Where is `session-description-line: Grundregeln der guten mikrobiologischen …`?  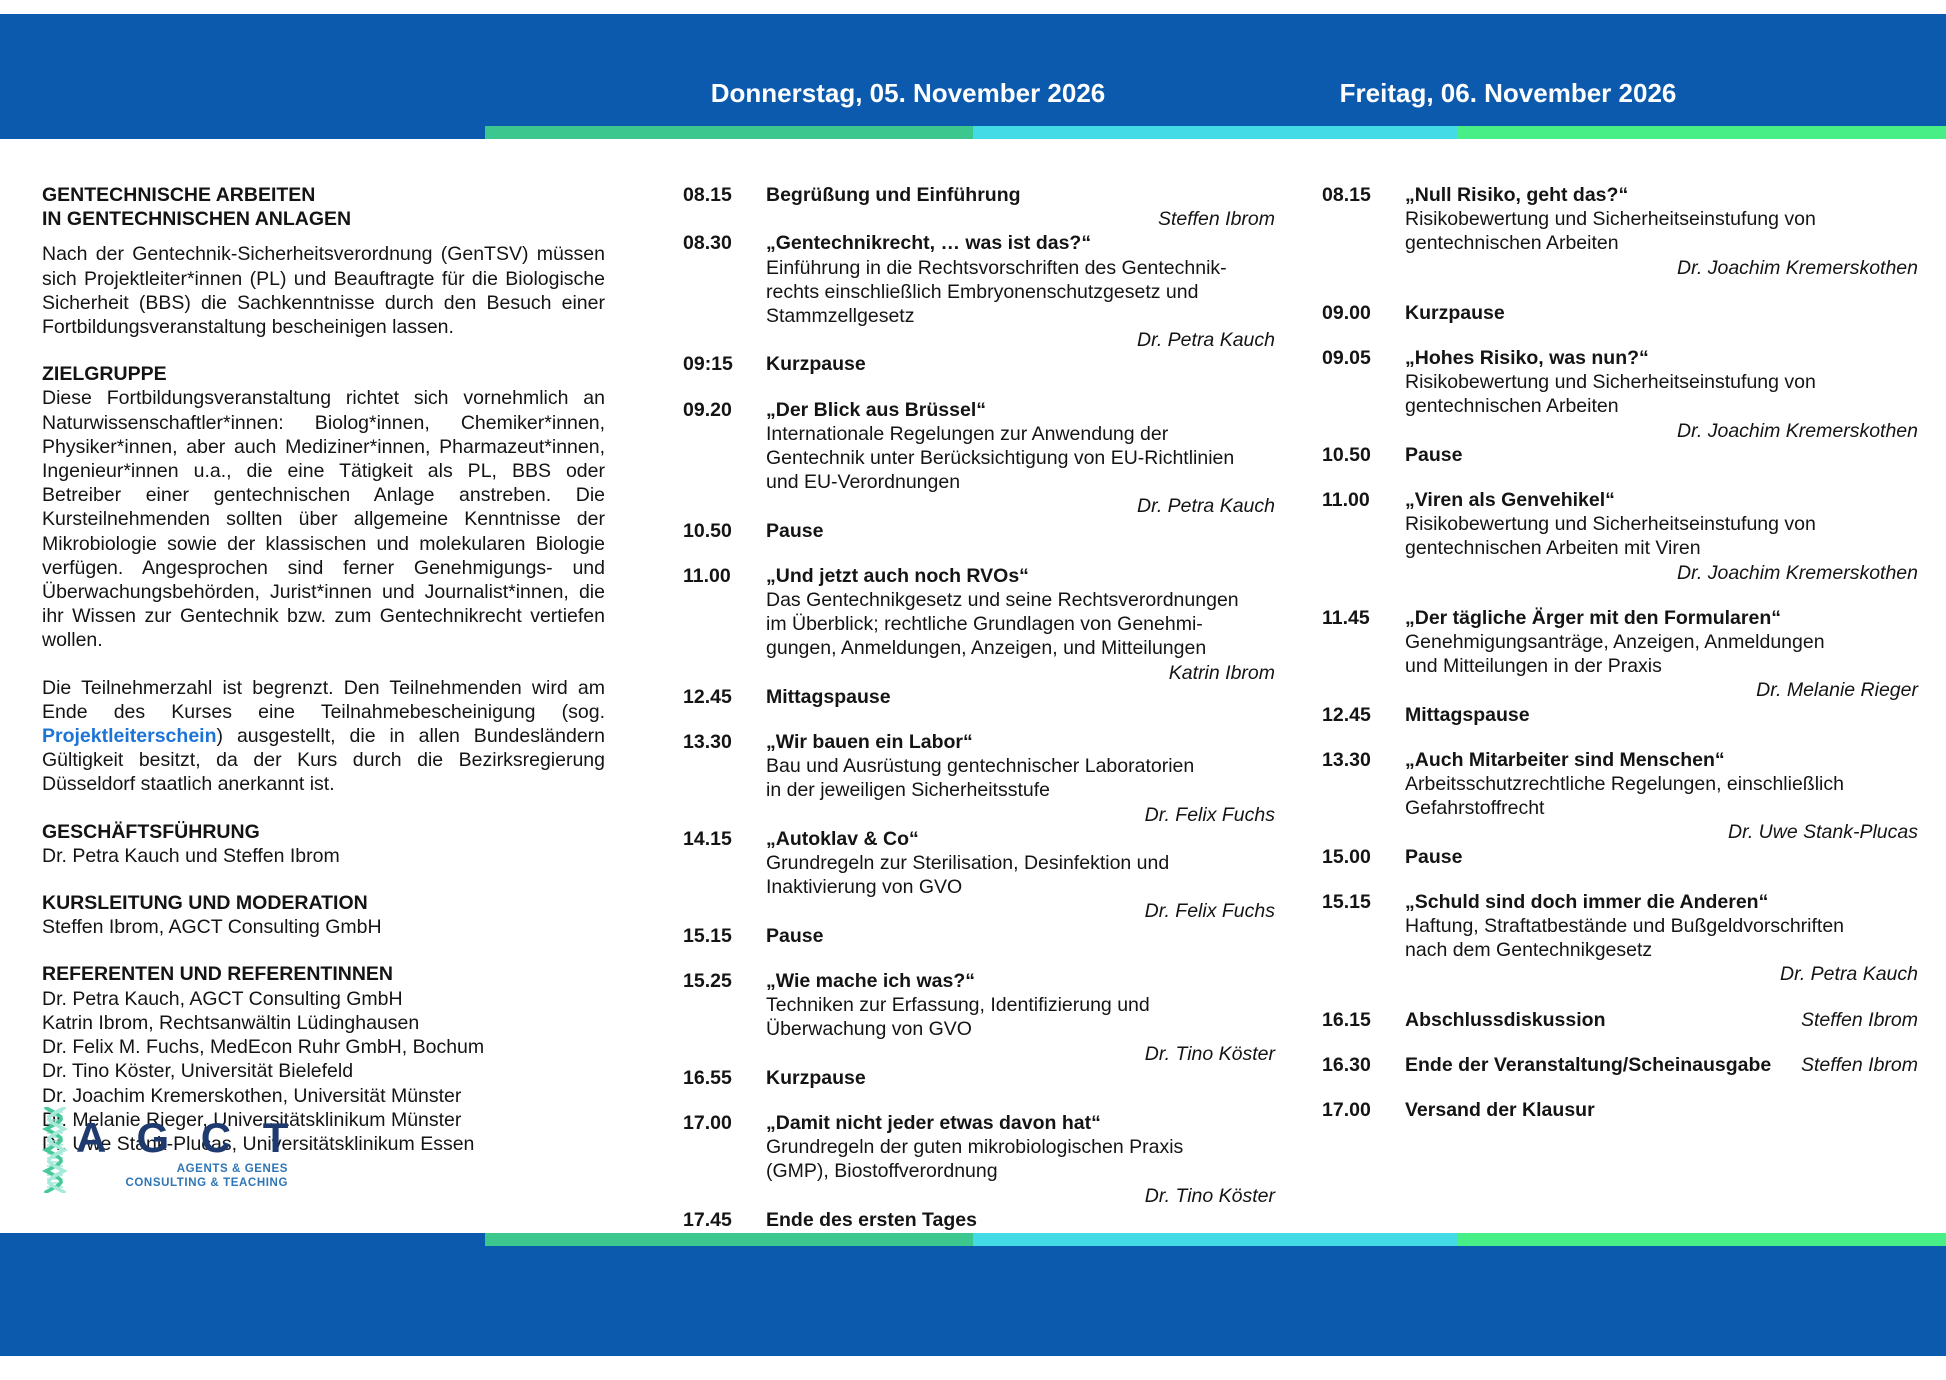
session-description-line: Grundregeln der guten mikrobiologischen … is located at coordinates (975, 1147).